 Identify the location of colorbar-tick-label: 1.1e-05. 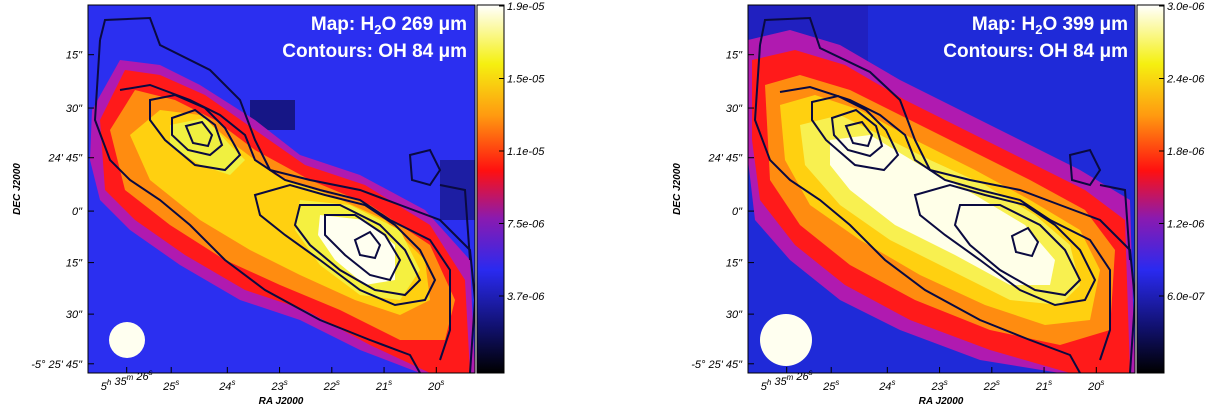
(526, 152).